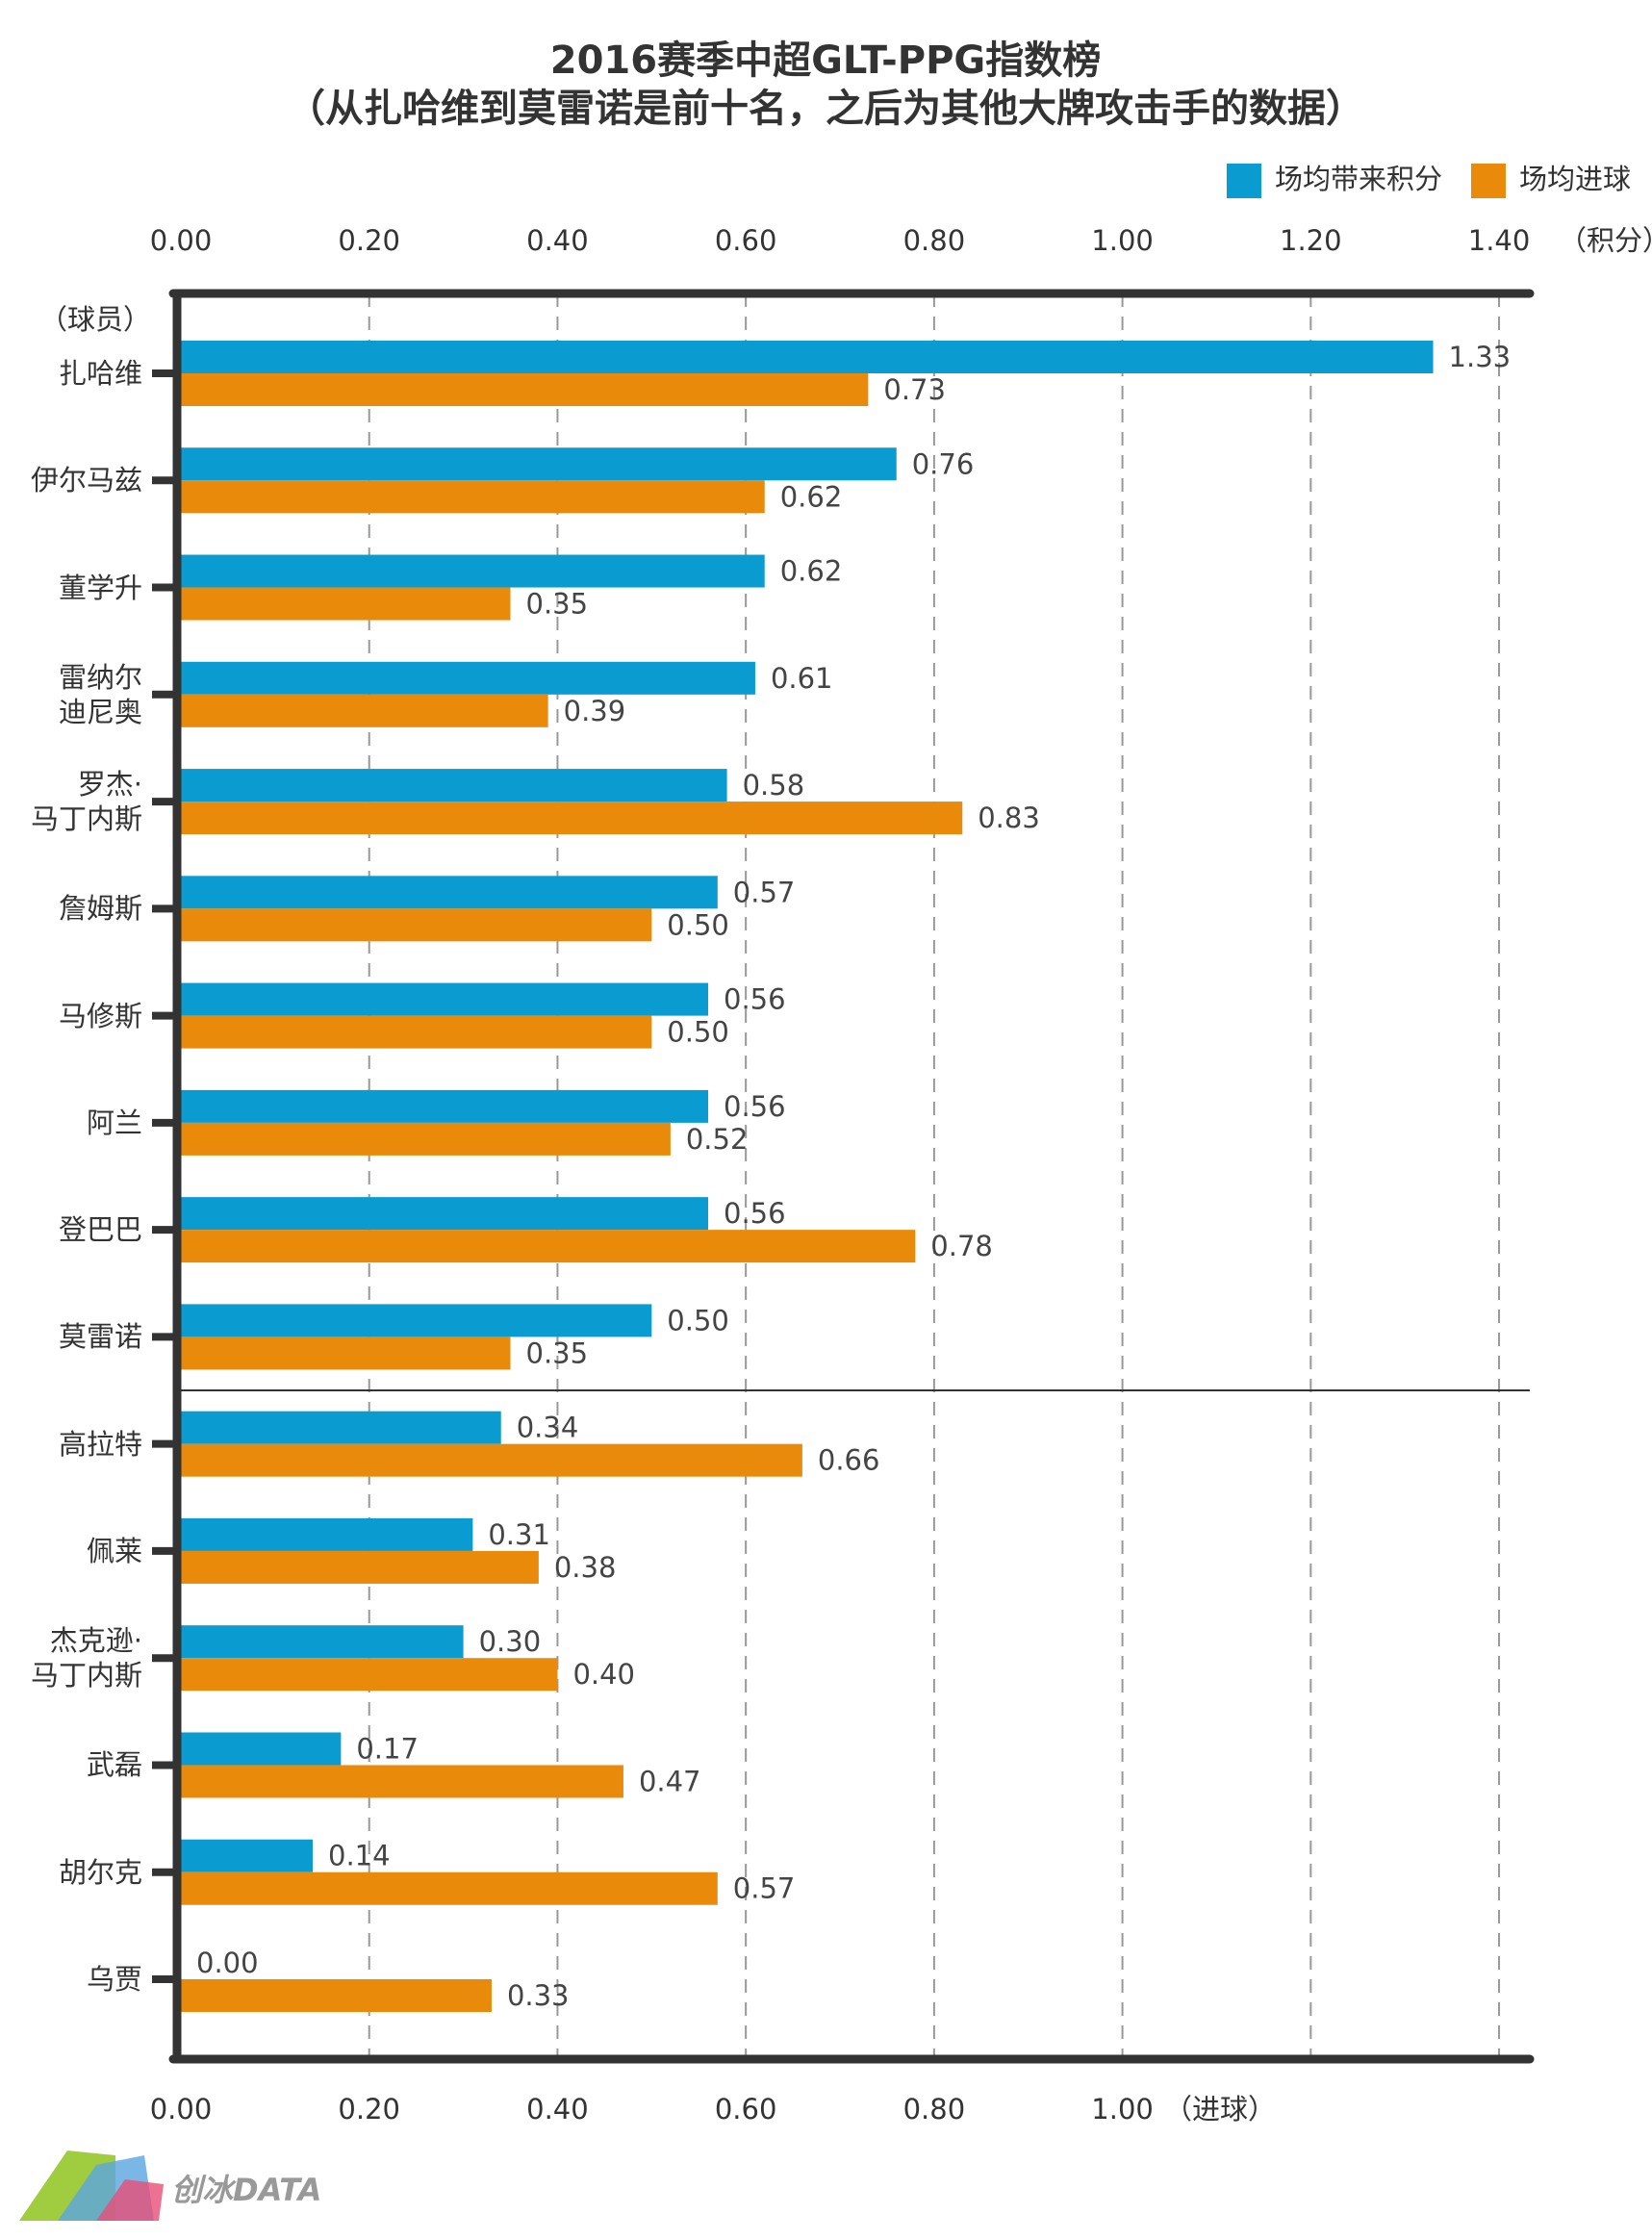  I want to click on chart-subtitle: （从扎哈维到莫雷诺是前十名，之后为其他大牌攻击手的数据）, so click(825, 109).